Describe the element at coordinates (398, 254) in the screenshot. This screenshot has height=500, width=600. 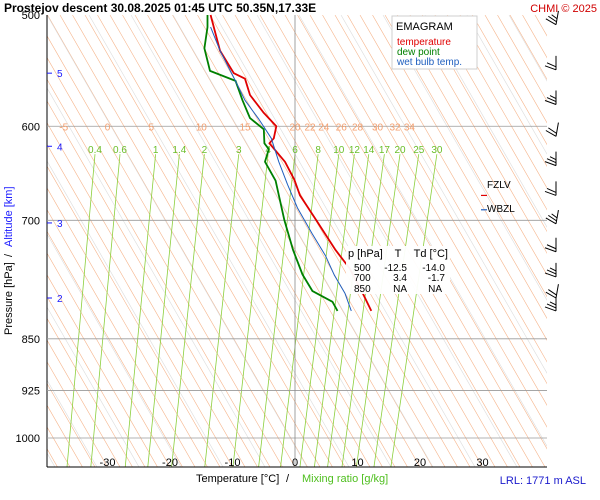
I see `table-header-t: T` at that location.